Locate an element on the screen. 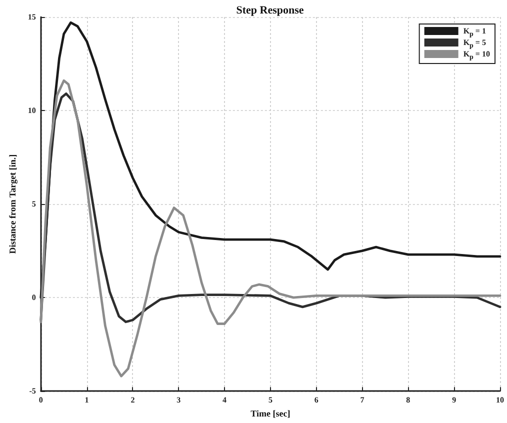  y-tick-label: 0 is located at coordinates (34, 297).